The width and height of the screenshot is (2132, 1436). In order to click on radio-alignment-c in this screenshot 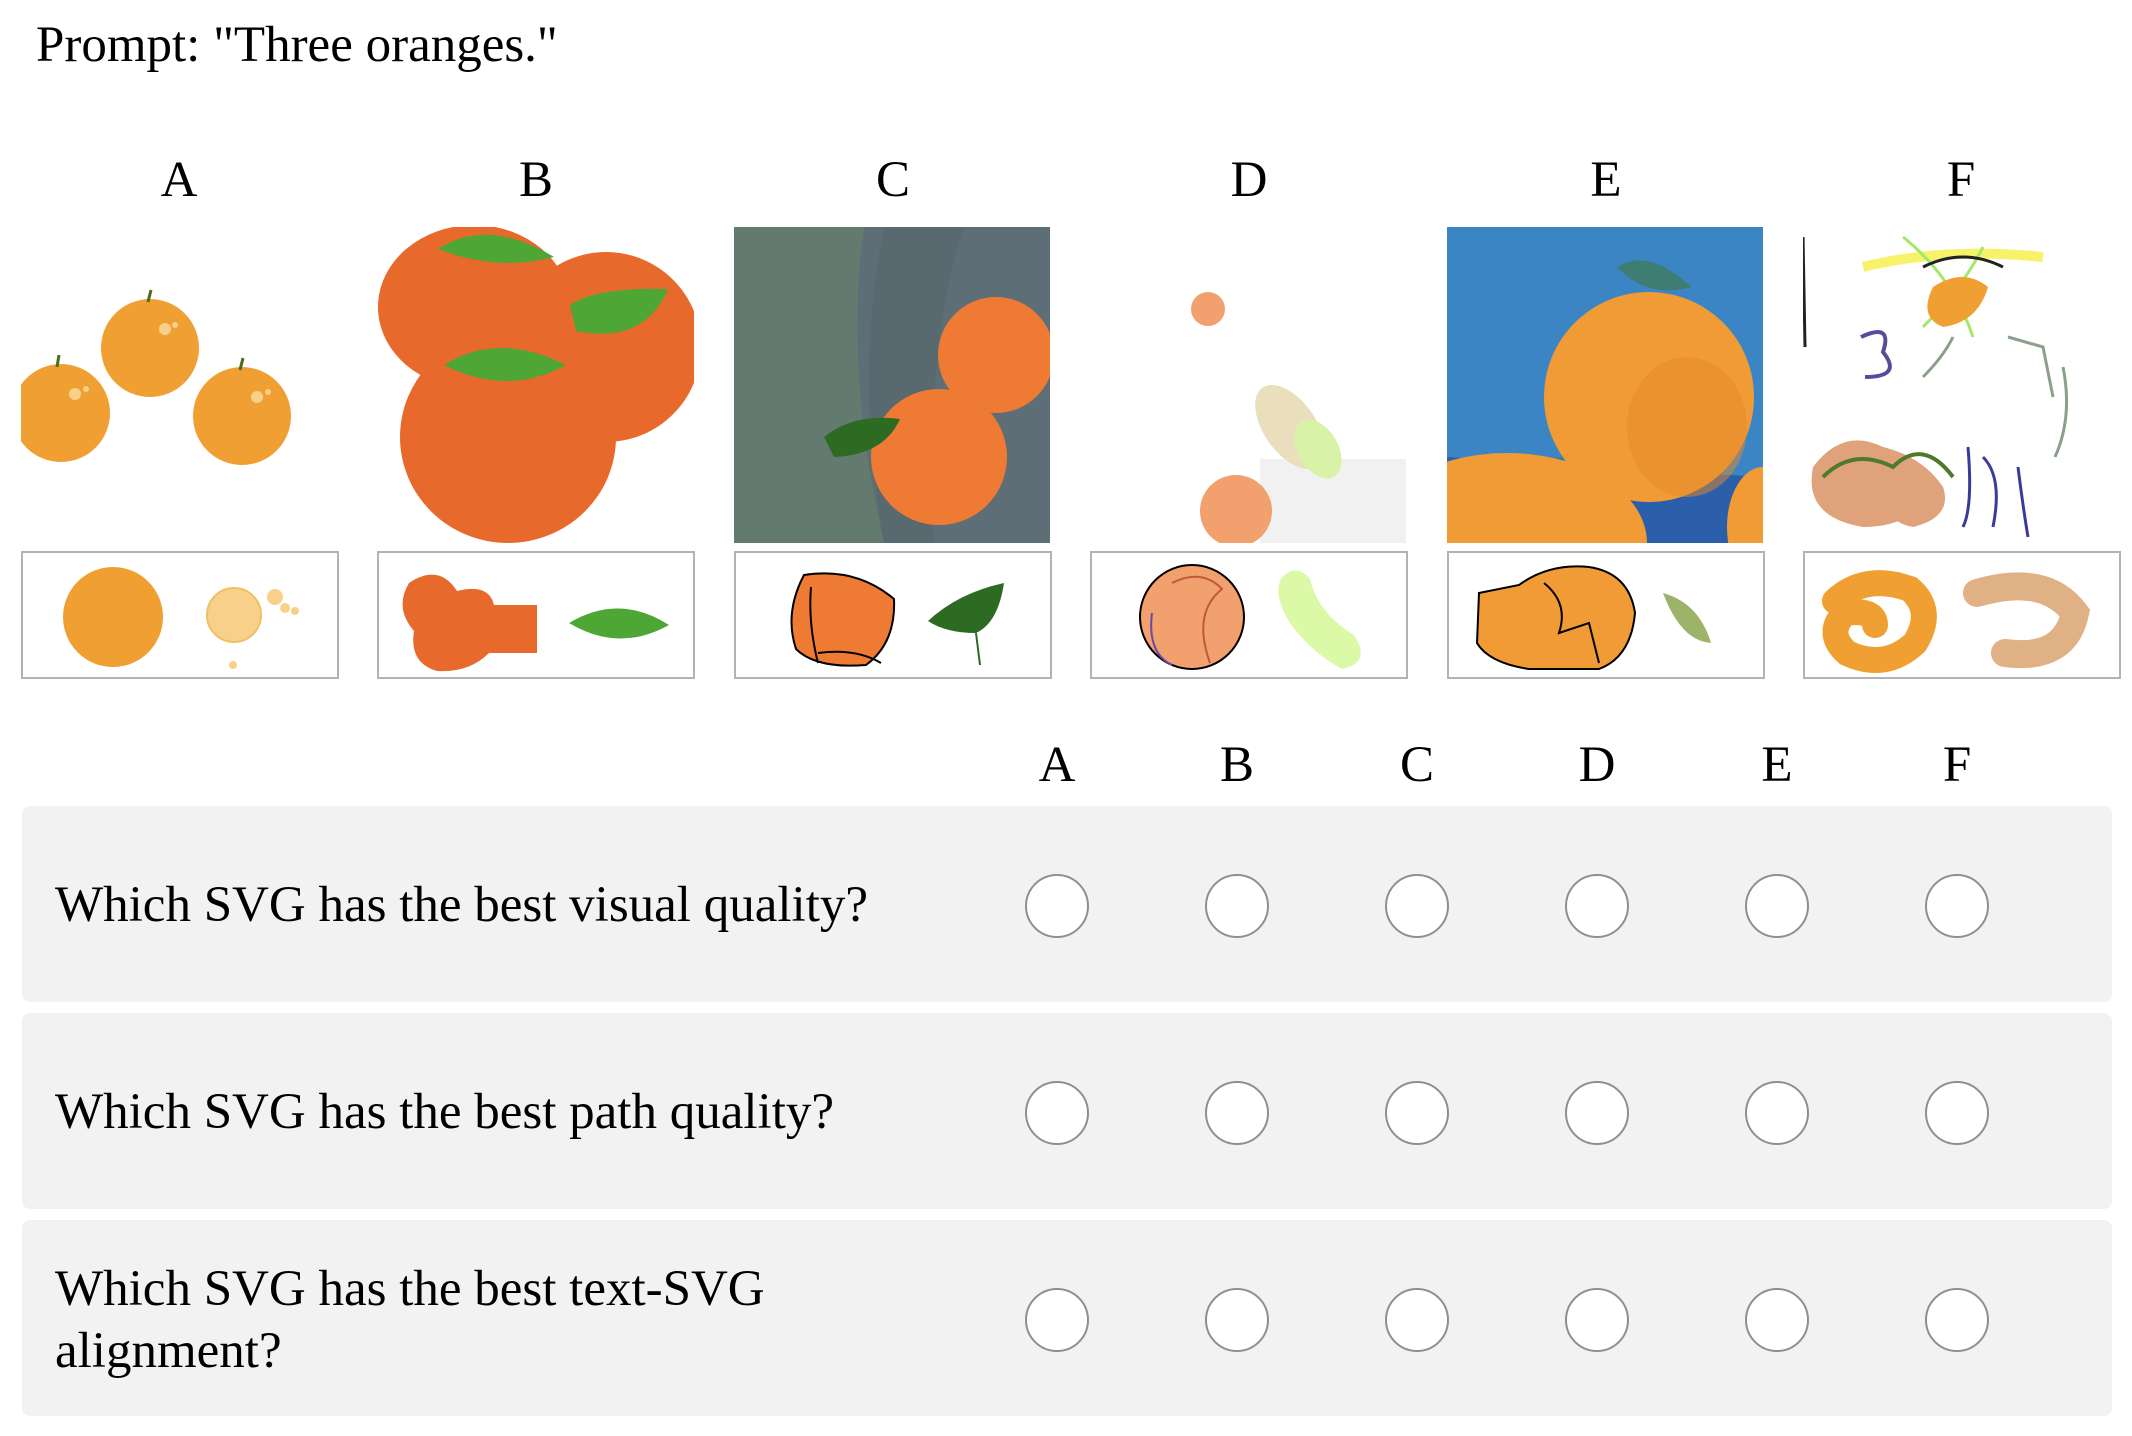, I will do `click(1417, 1320)`.